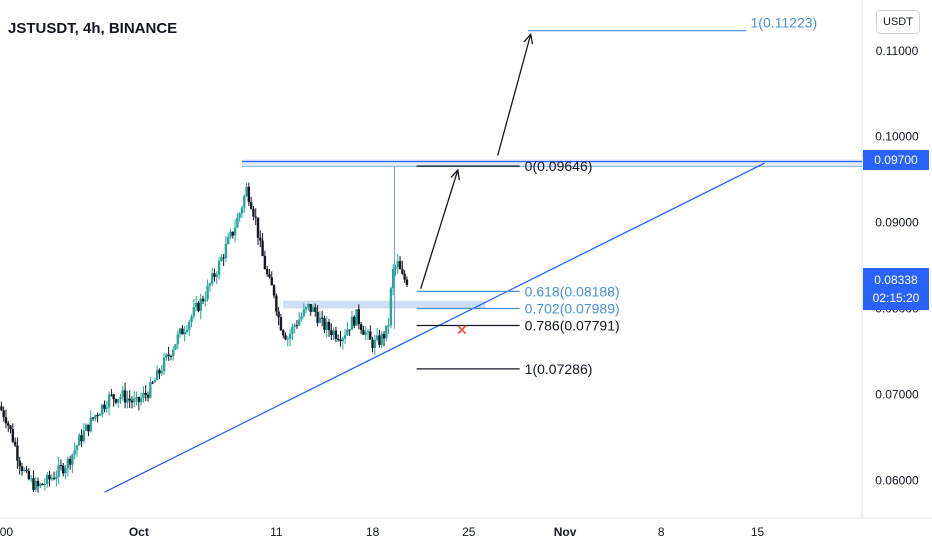  I want to click on arrow-to-resistance-head, so click(455, 174).